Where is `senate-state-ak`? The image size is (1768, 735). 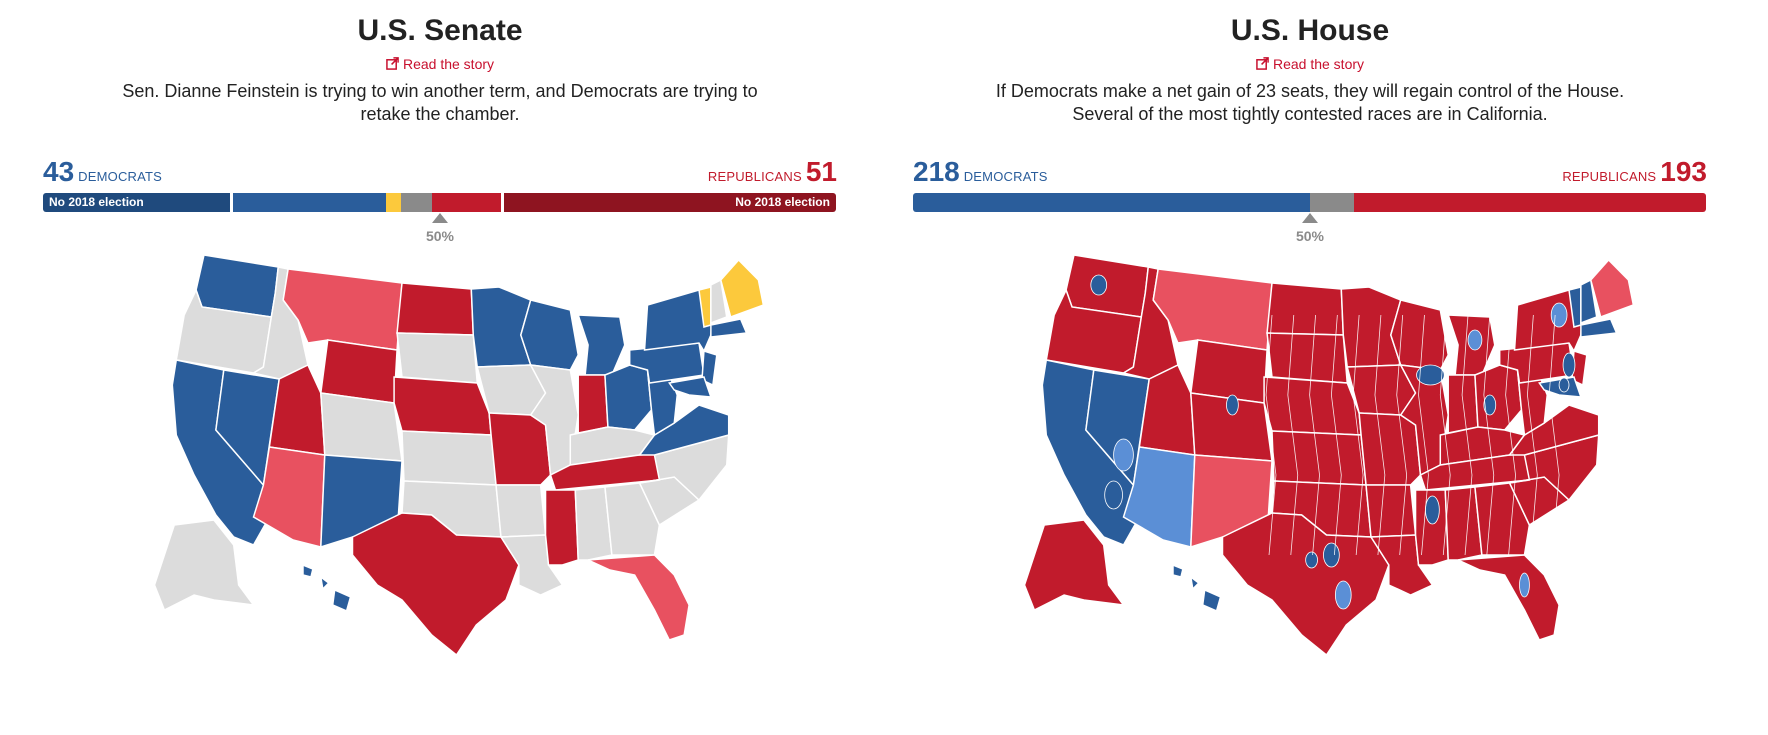 senate-state-ak is located at coordinates (204, 565).